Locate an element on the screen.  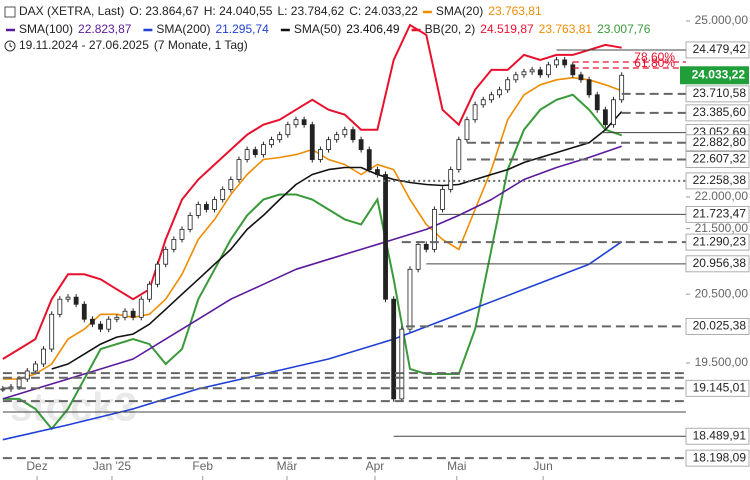
last-price-box is located at coordinates (714, 75).